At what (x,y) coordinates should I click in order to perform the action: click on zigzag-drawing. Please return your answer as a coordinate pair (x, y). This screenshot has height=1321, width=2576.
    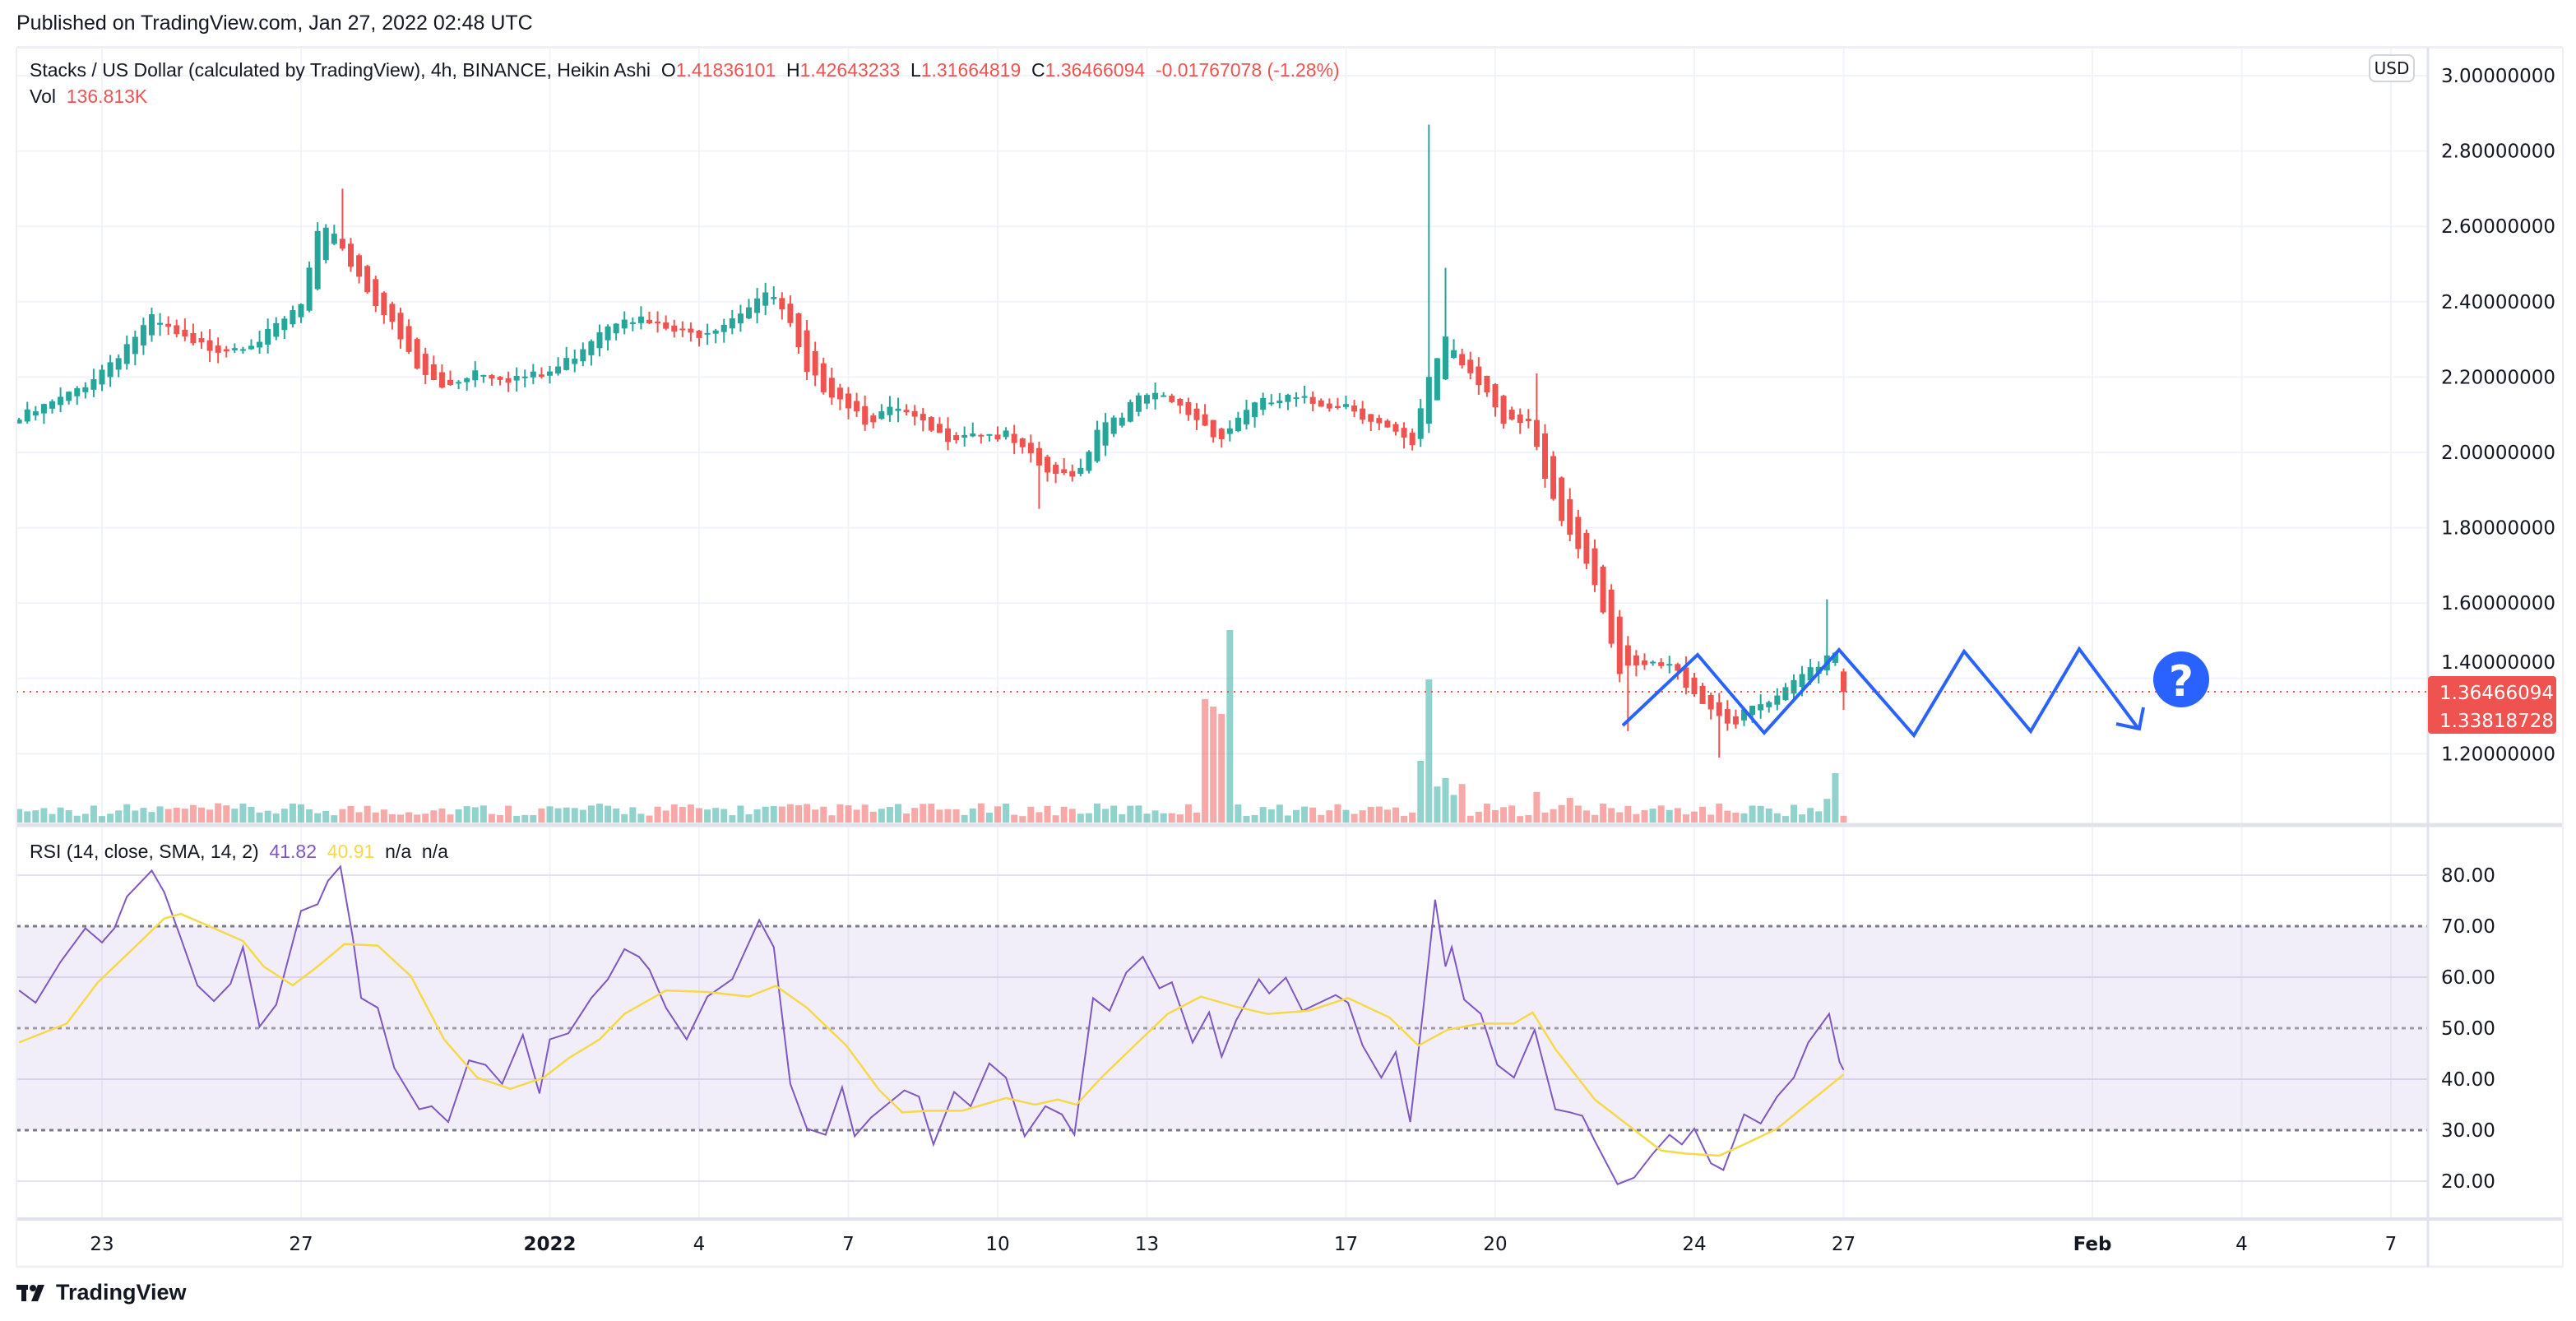
    Looking at the image, I should click on (1883, 692).